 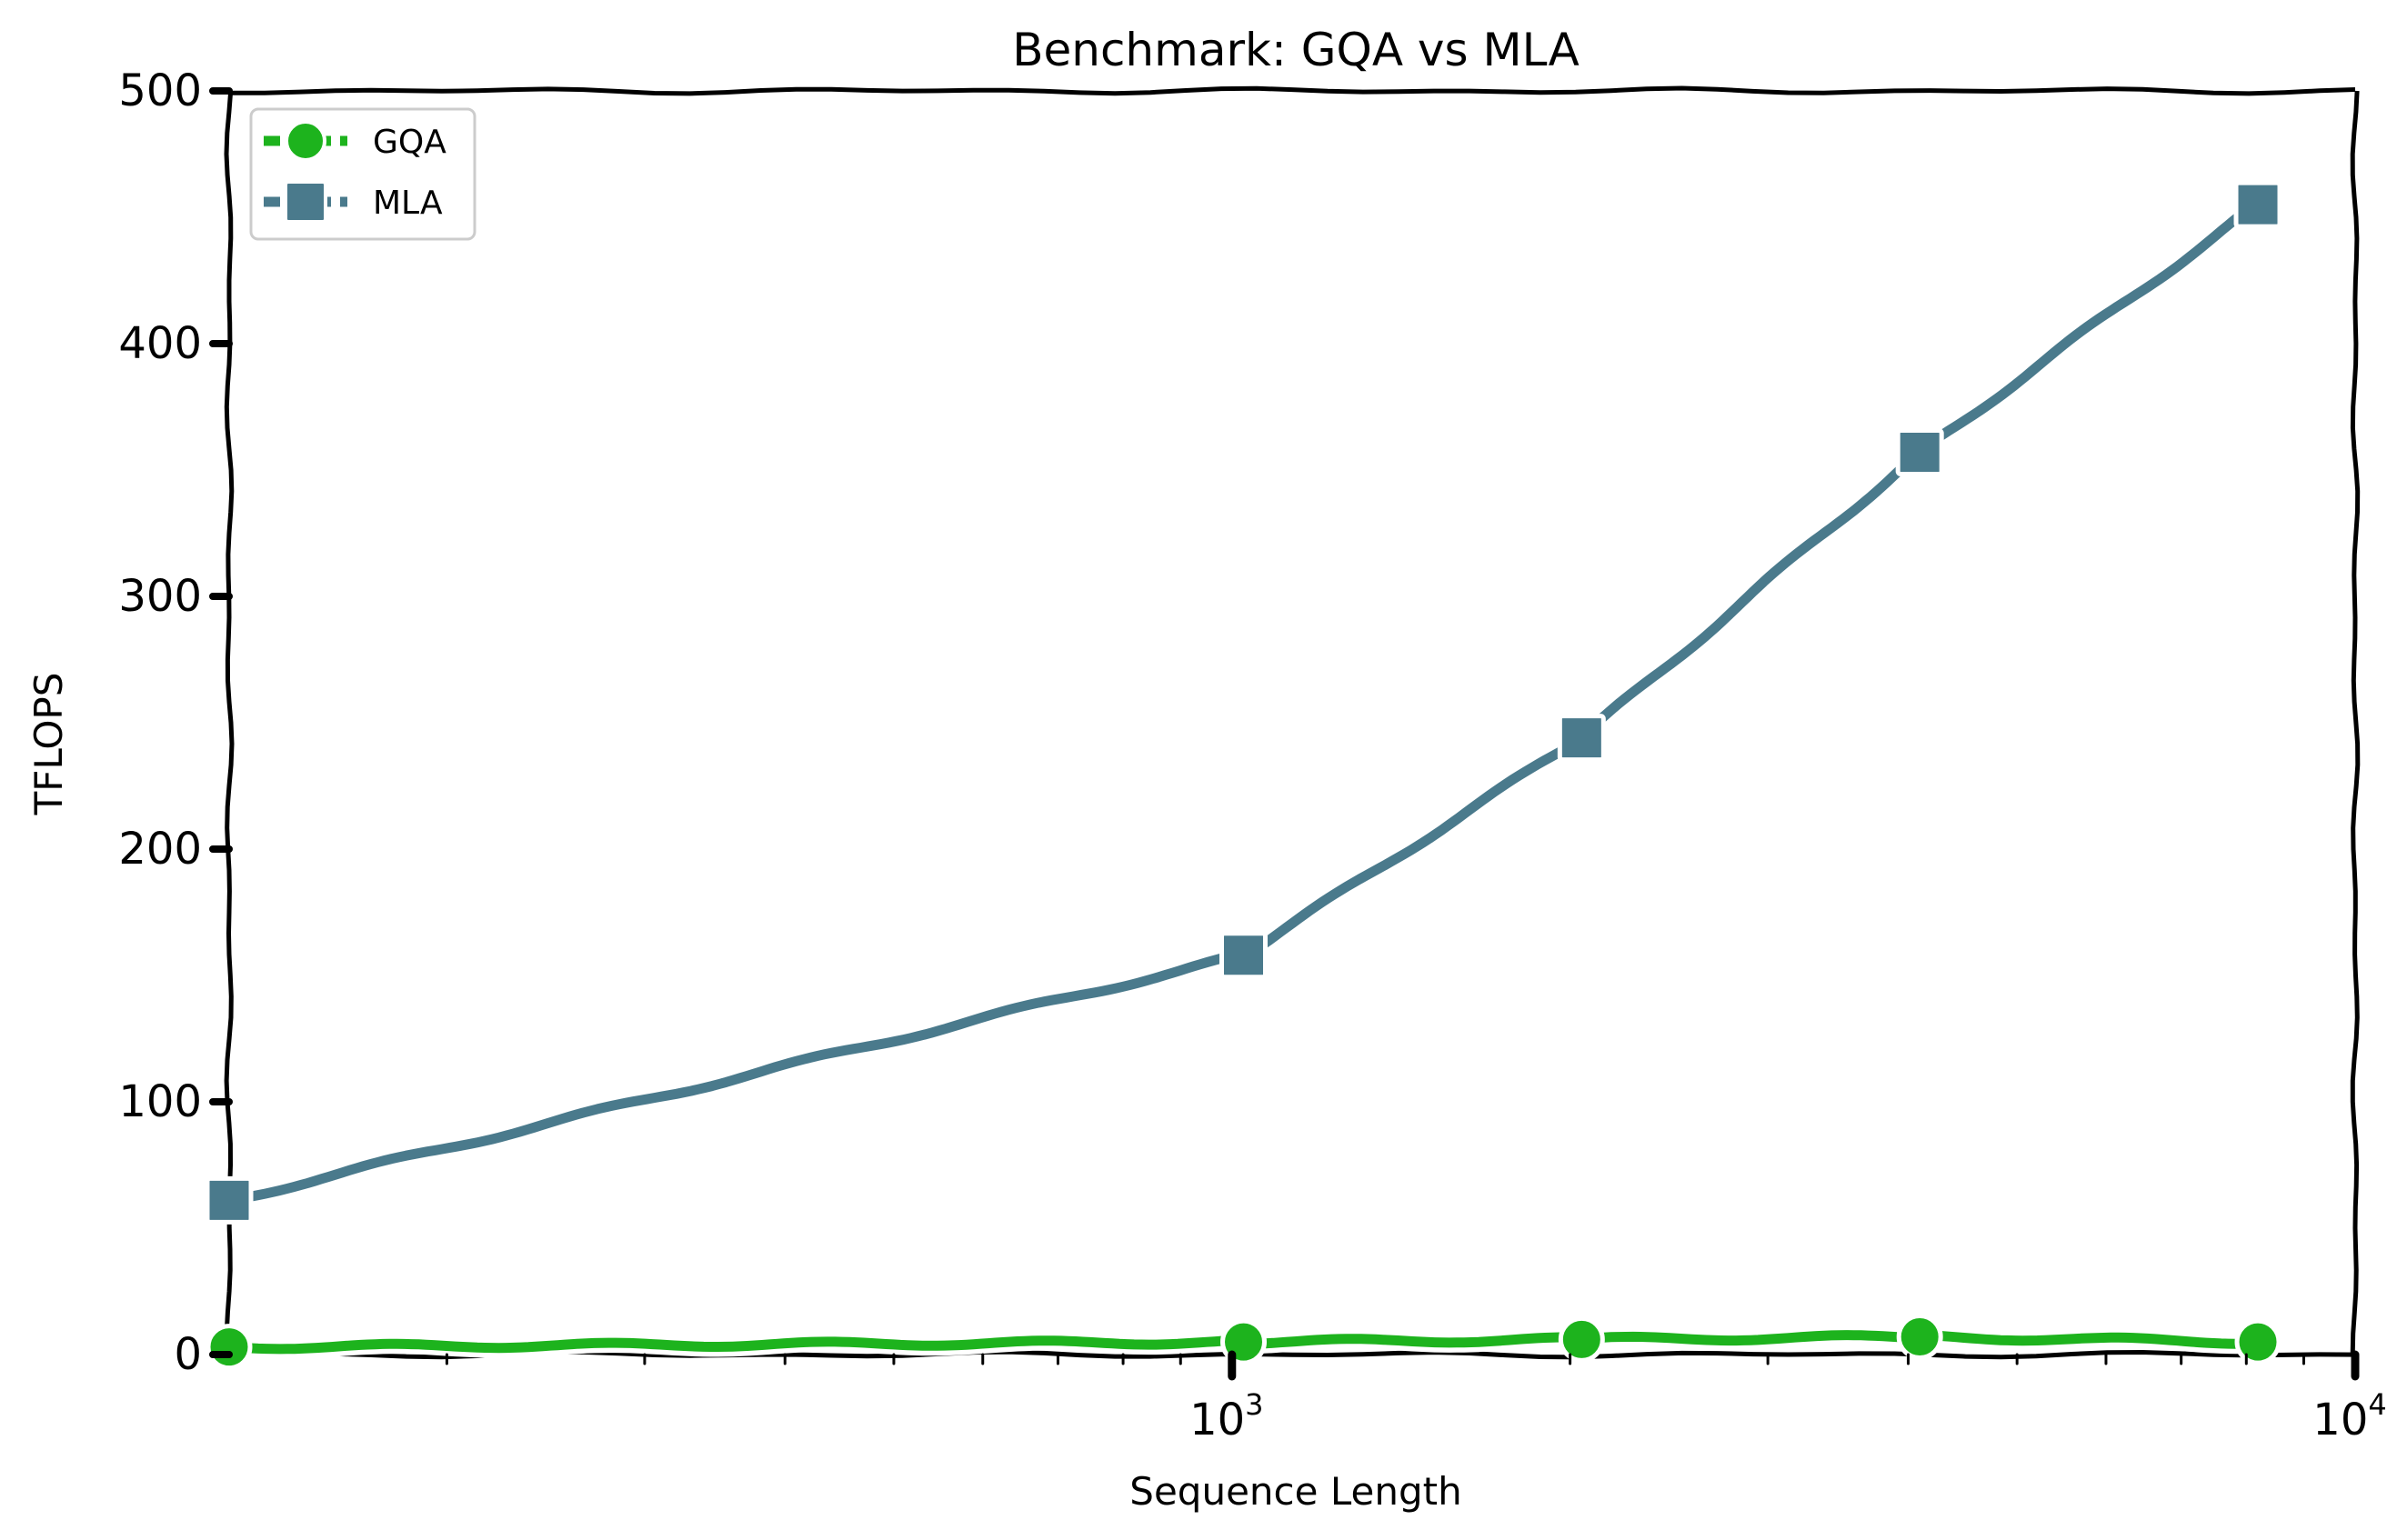 I want to click on x-tick-label-1000: 10³, so click(x=1226, y=1416).